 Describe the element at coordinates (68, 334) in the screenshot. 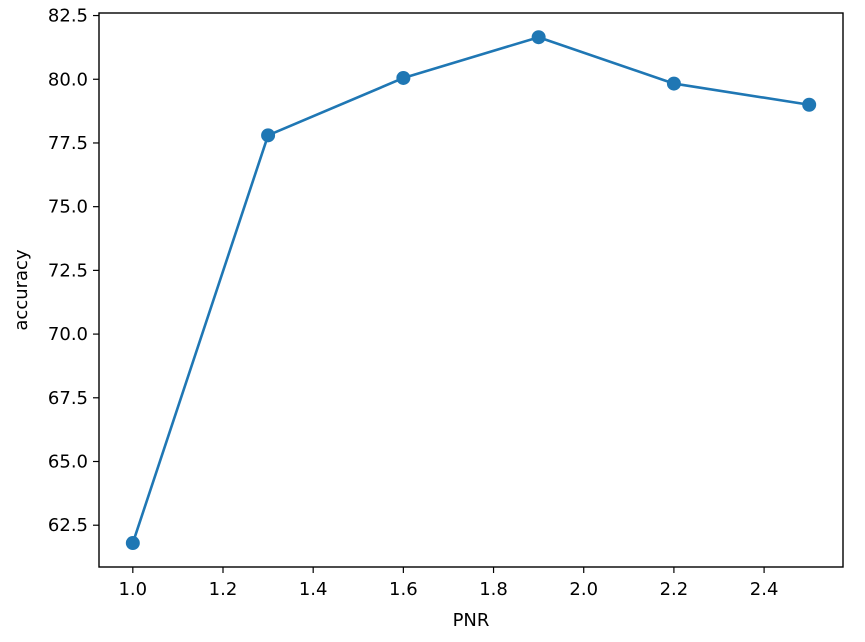

I see `y-tick-label: 70.0` at that location.